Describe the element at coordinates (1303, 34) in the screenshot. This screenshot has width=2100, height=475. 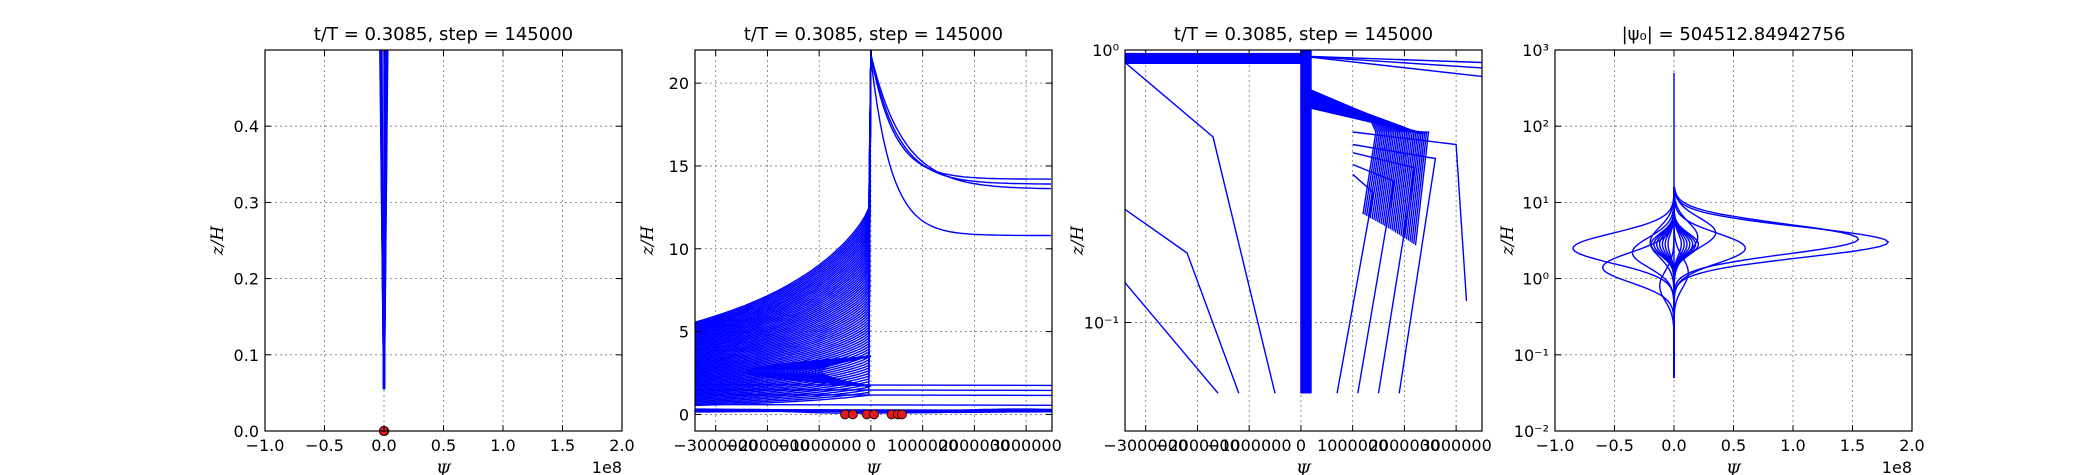
I see `chart-title: t/T = 0.3085, step = 145000` at that location.